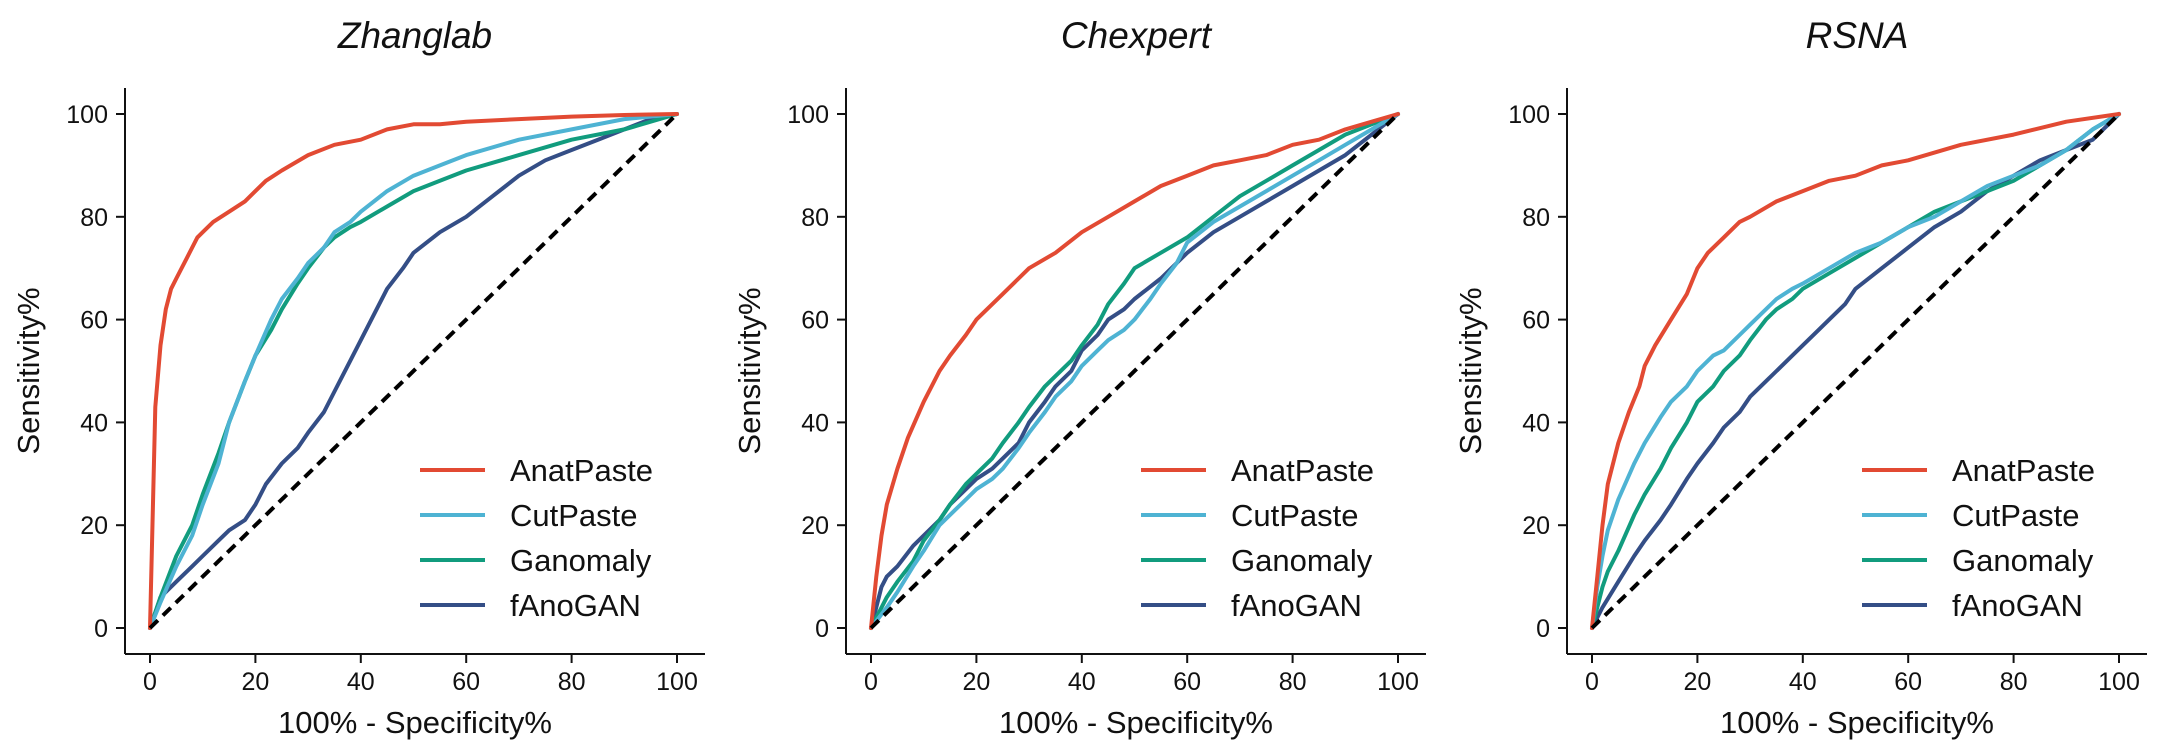 The height and width of the screenshot is (754, 2160). Describe the element at coordinates (1137, 35) in the screenshot. I see `panel-title: Chexpert` at that location.